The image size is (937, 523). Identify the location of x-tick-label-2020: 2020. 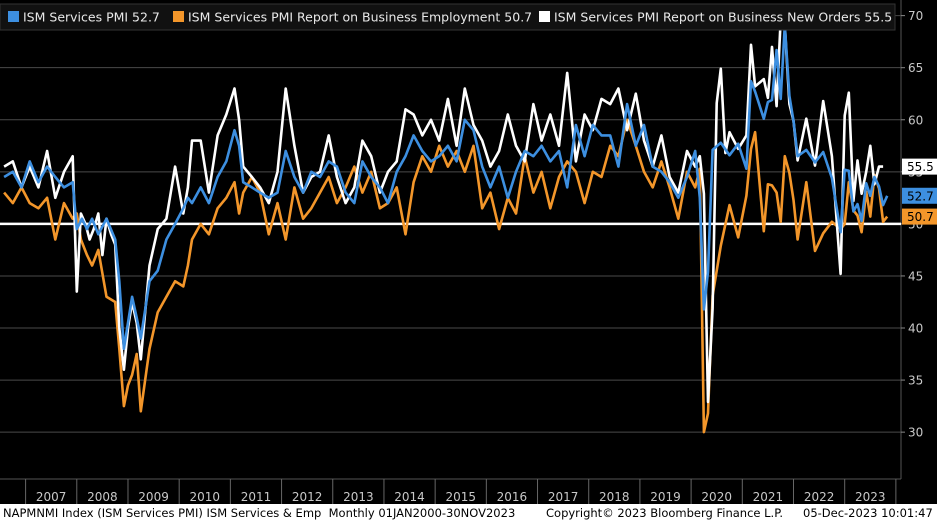
(716, 497).